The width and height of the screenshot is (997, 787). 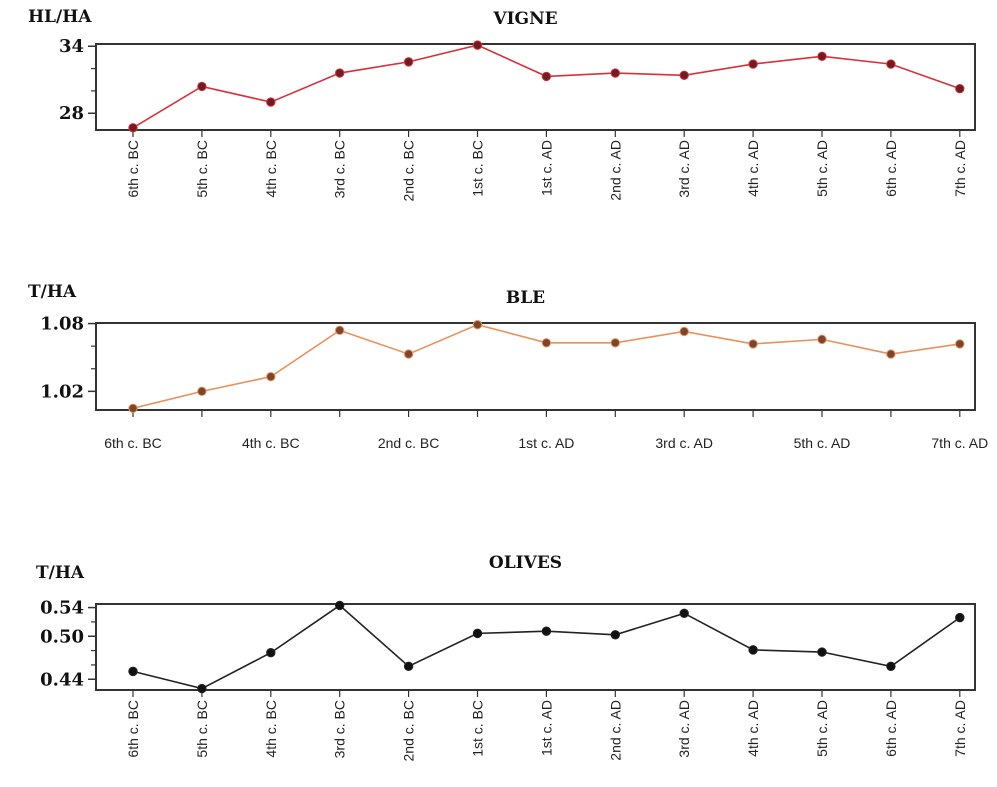 I want to click on chart-title: BLE, so click(x=525, y=298).